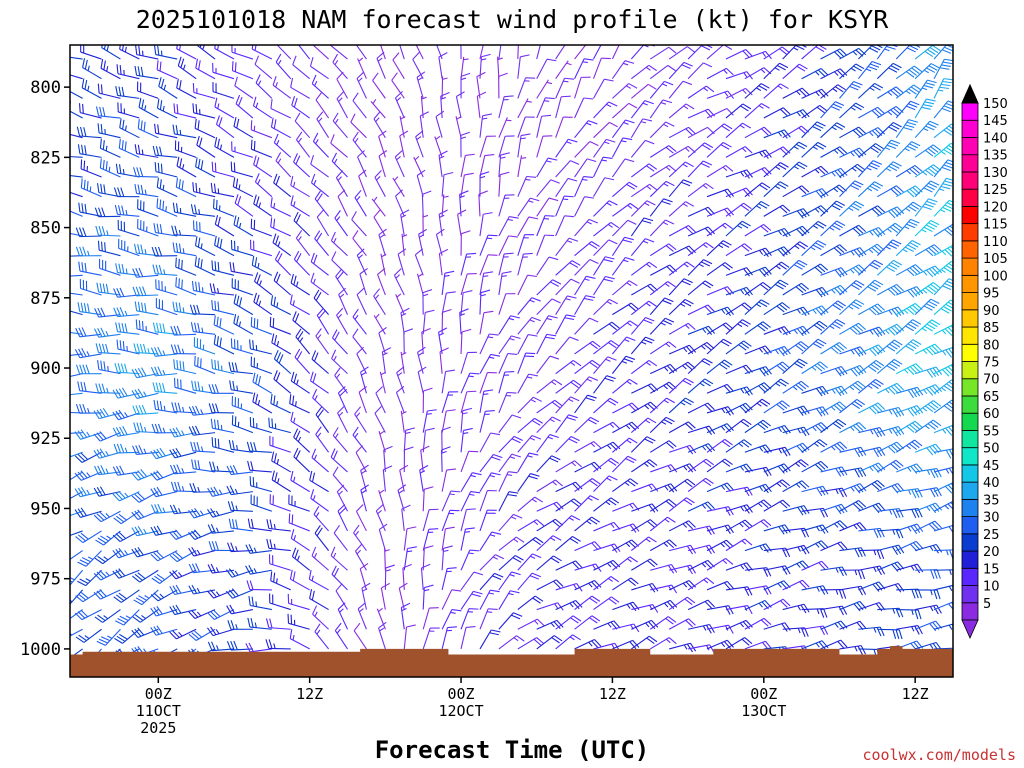 The image size is (1024, 768). What do you see at coordinates (991, 518) in the screenshot?
I see `colorbar-label: 30` at bounding box center [991, 518].